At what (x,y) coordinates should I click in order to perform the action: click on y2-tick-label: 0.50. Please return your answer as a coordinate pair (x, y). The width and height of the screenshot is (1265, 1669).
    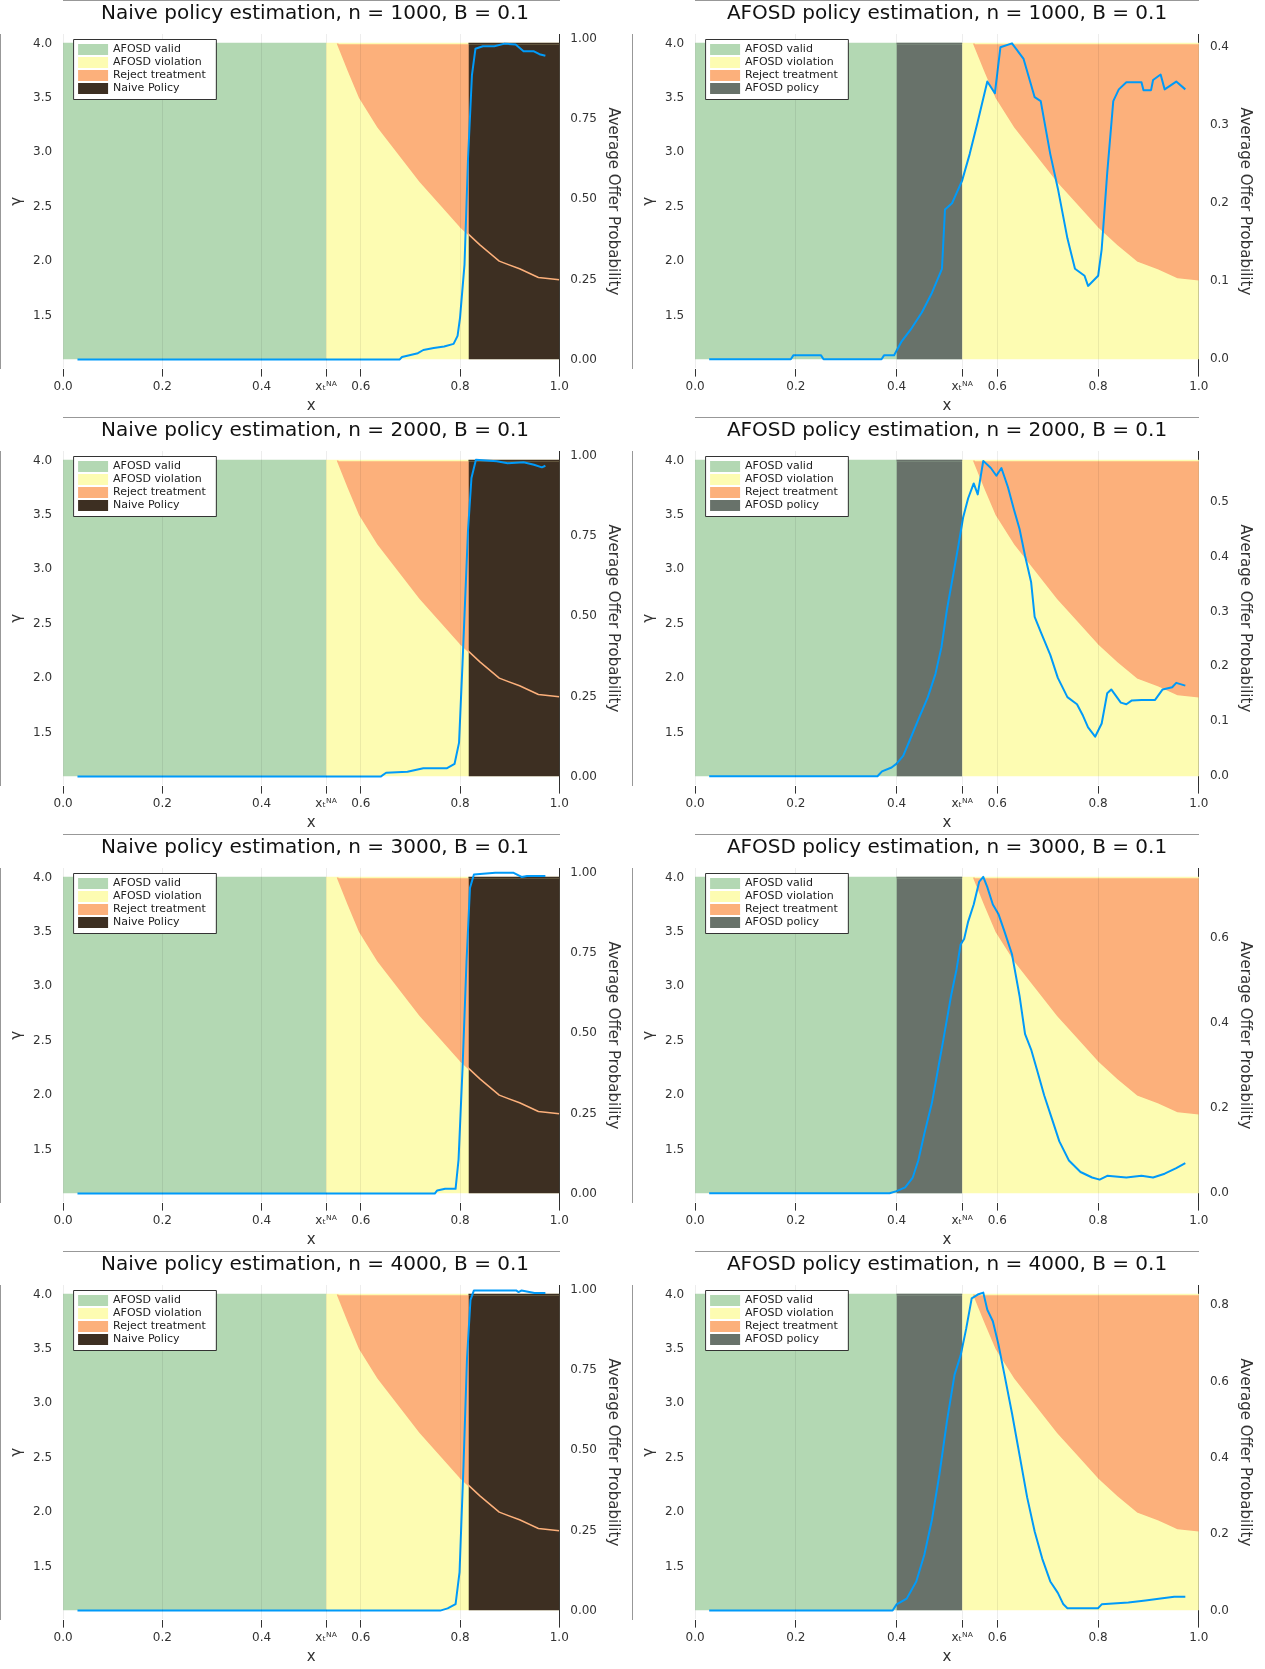
    Looking at the image, I should click on (583, 198).